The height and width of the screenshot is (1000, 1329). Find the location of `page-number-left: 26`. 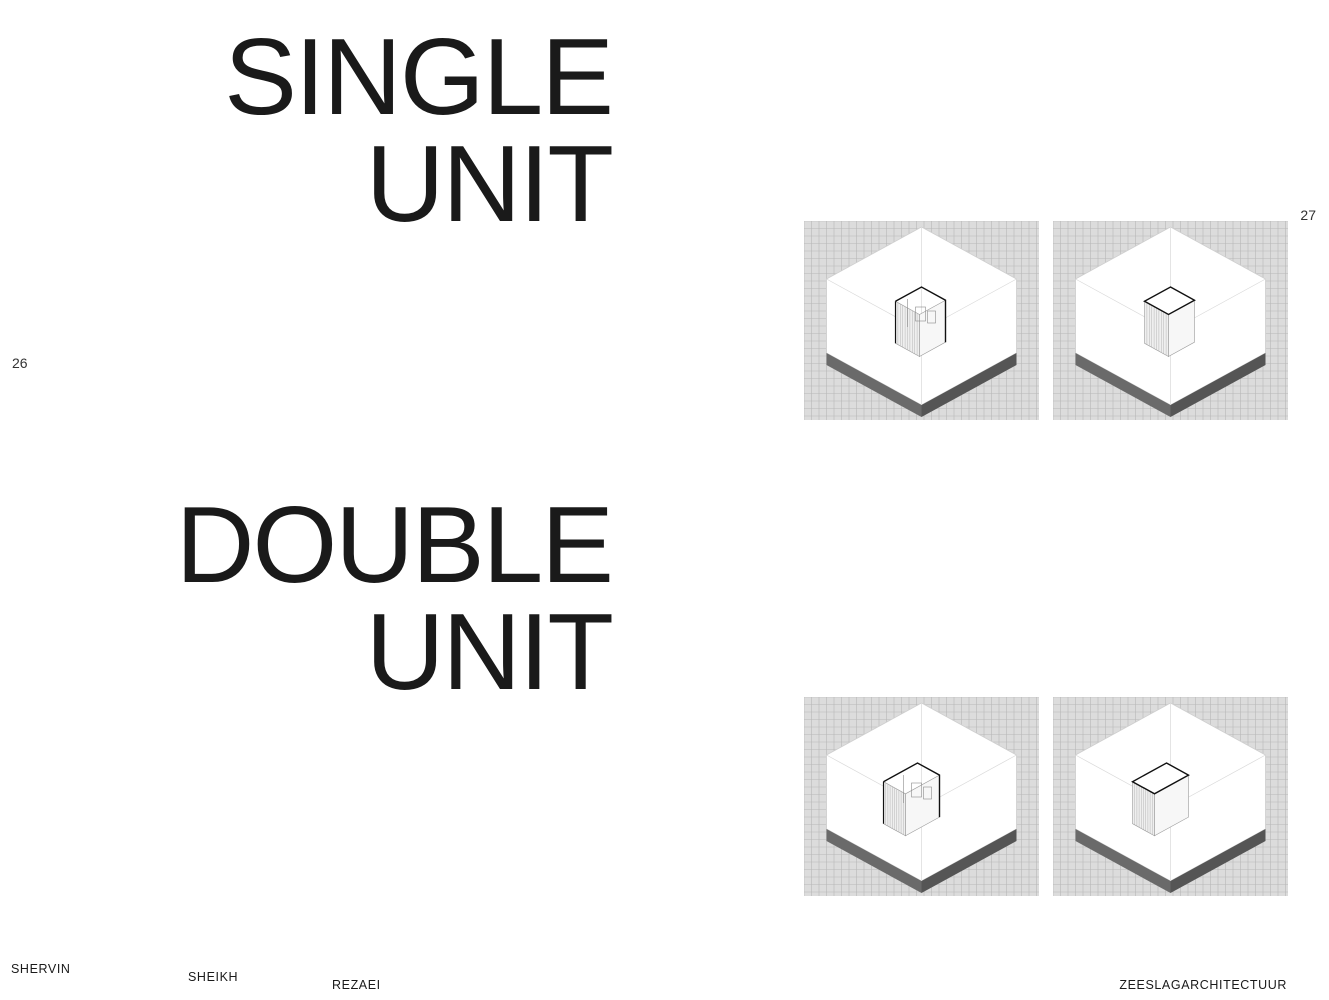

page-number-left: 26 is located at coordinates (20, 363).